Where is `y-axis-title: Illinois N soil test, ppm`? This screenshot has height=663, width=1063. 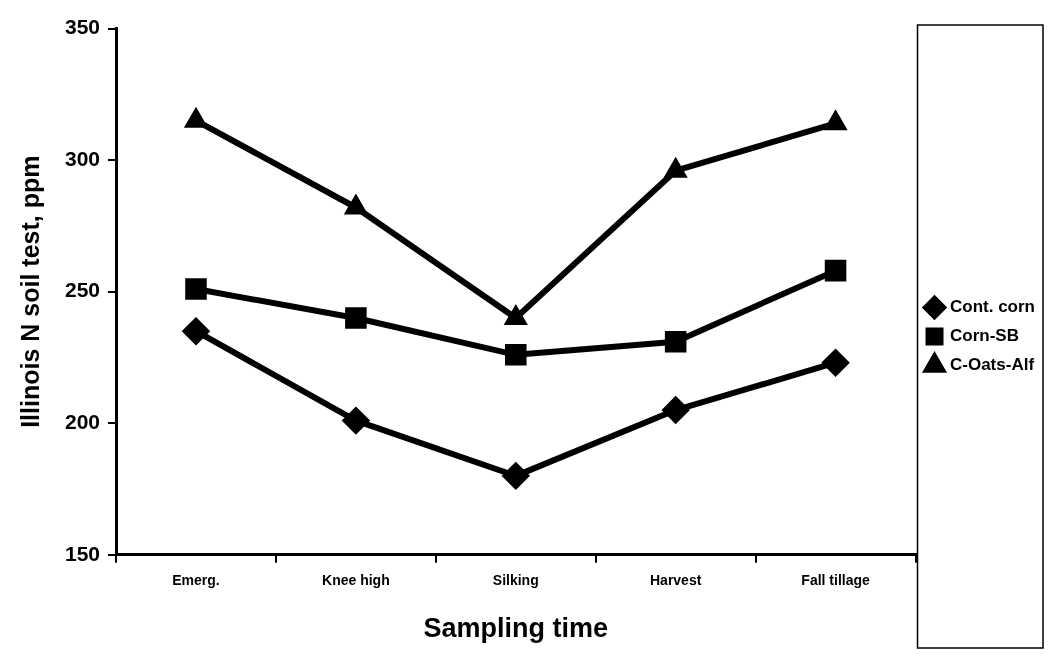 y-axis-title: Illinois N soil test, ppm is located at coordinates (29, 291).